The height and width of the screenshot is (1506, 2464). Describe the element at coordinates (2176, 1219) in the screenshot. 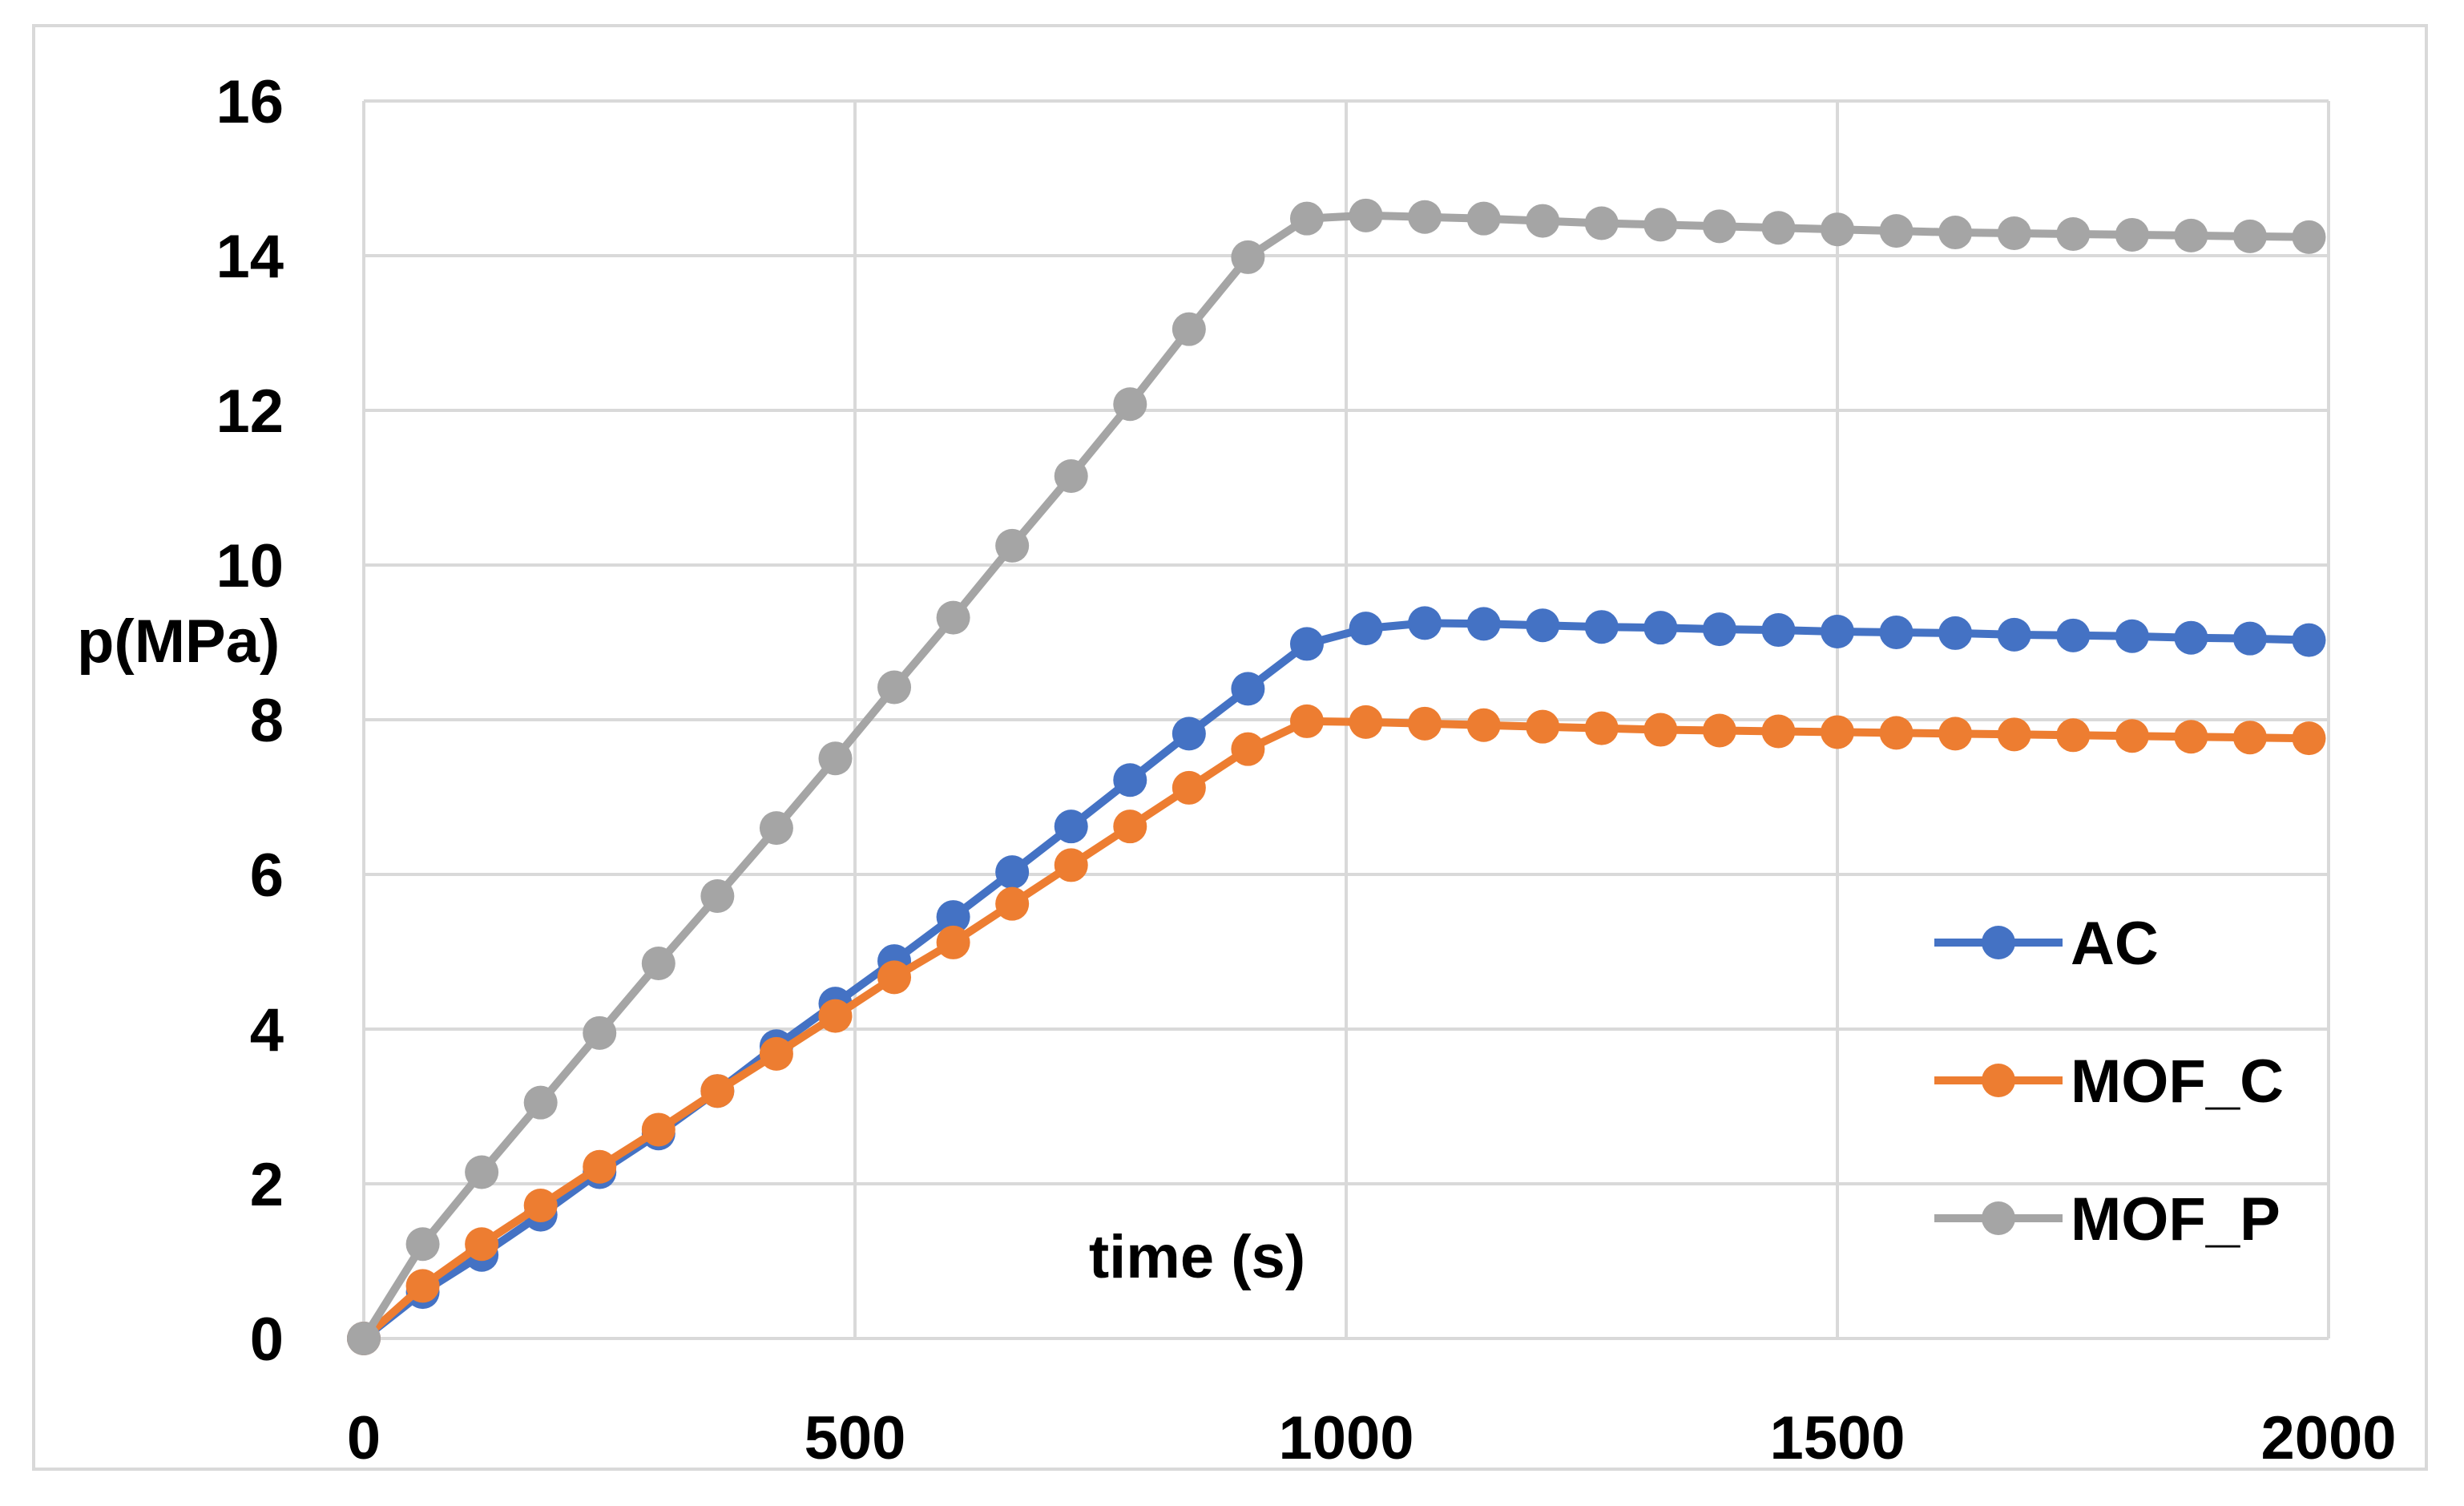

I see `legend-label: MOF_P` at that location.